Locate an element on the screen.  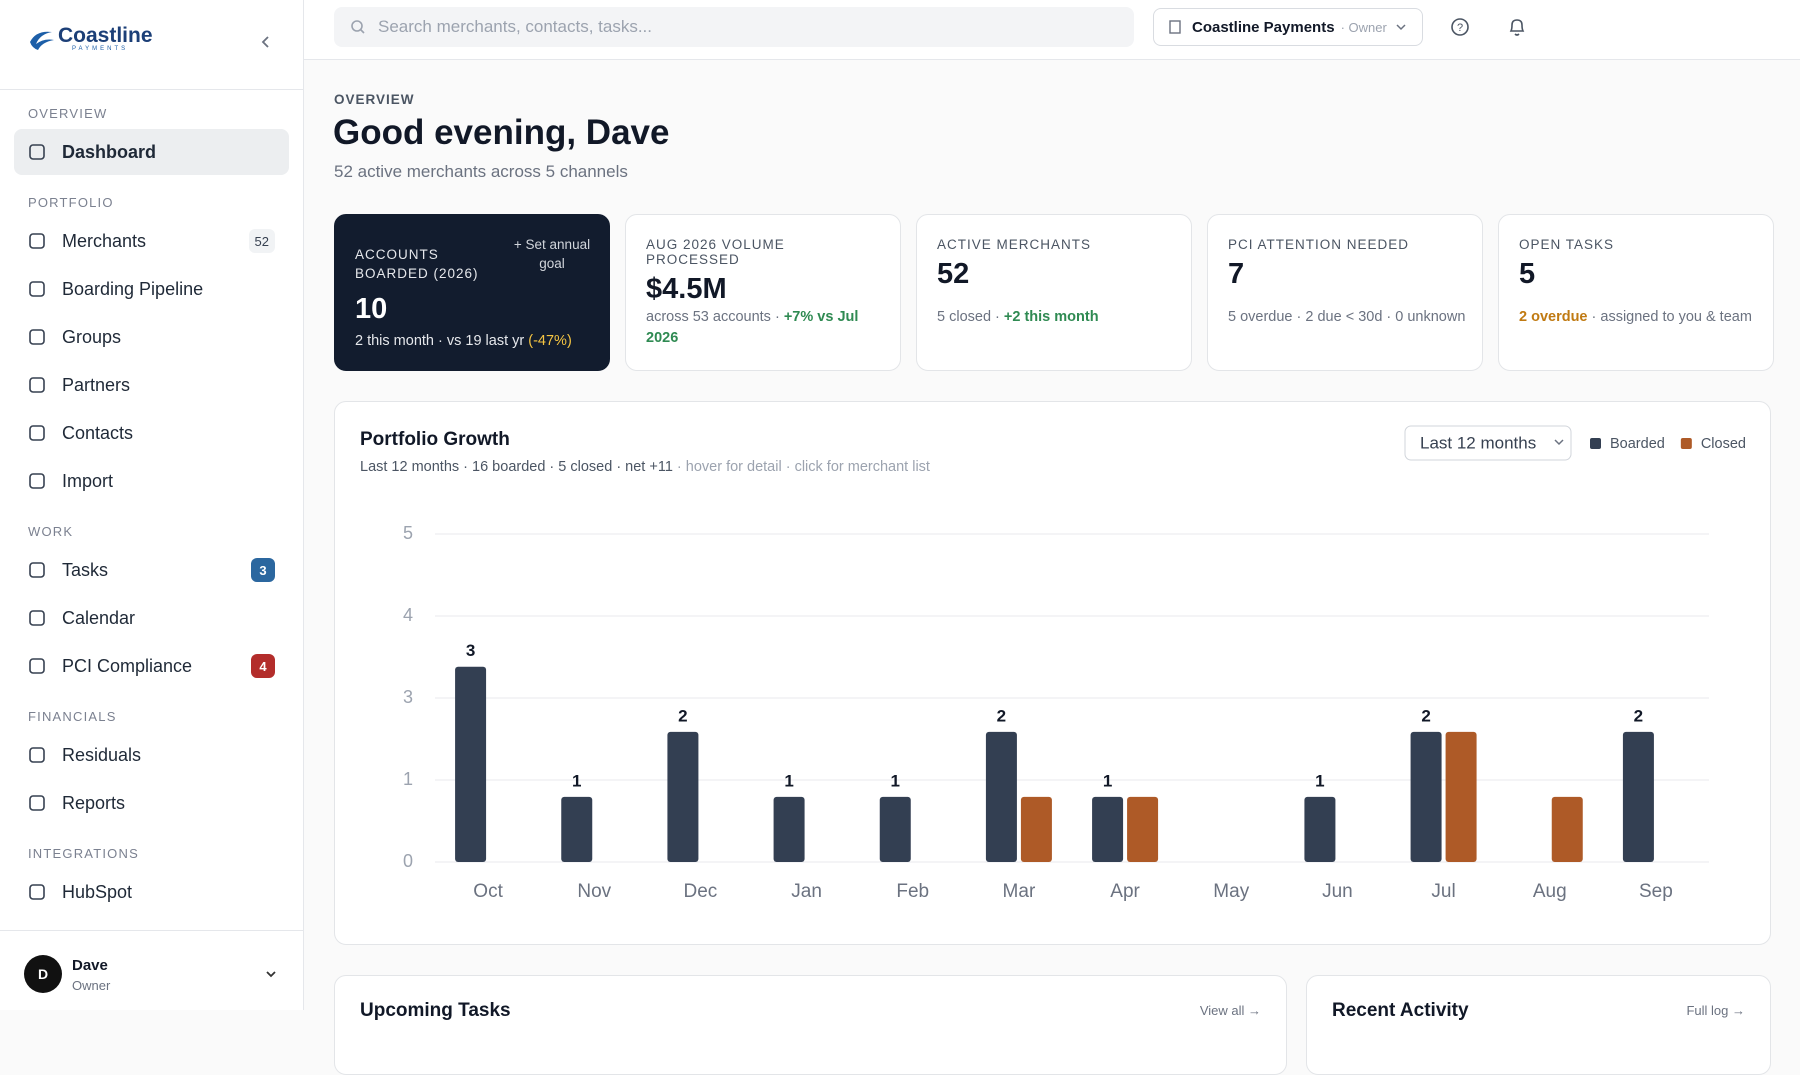
data-label: 3 is located at coordinates (470, 650).